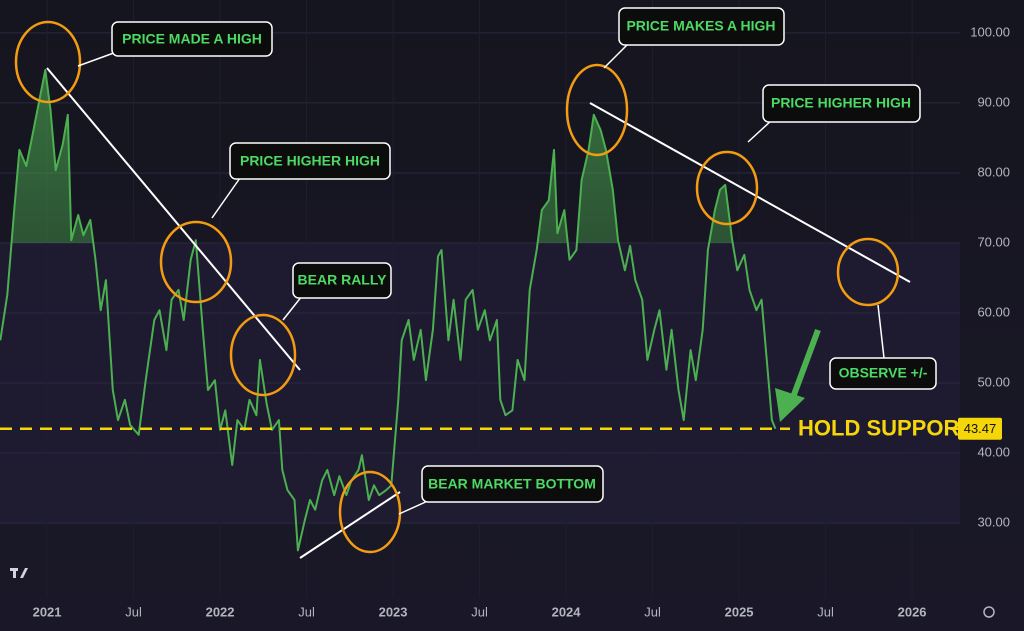 The image size is (1024, 631). I want to click on callout-text: PRICE MAKES A HIGH, so click(700, 26).